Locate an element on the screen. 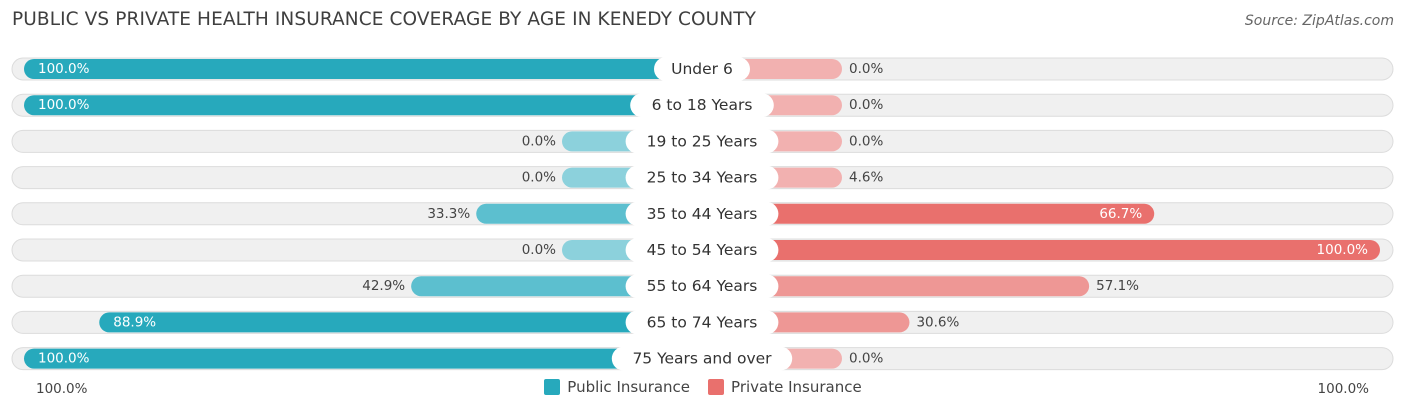  legend-swatch-public is located at coordinates (552, 387).